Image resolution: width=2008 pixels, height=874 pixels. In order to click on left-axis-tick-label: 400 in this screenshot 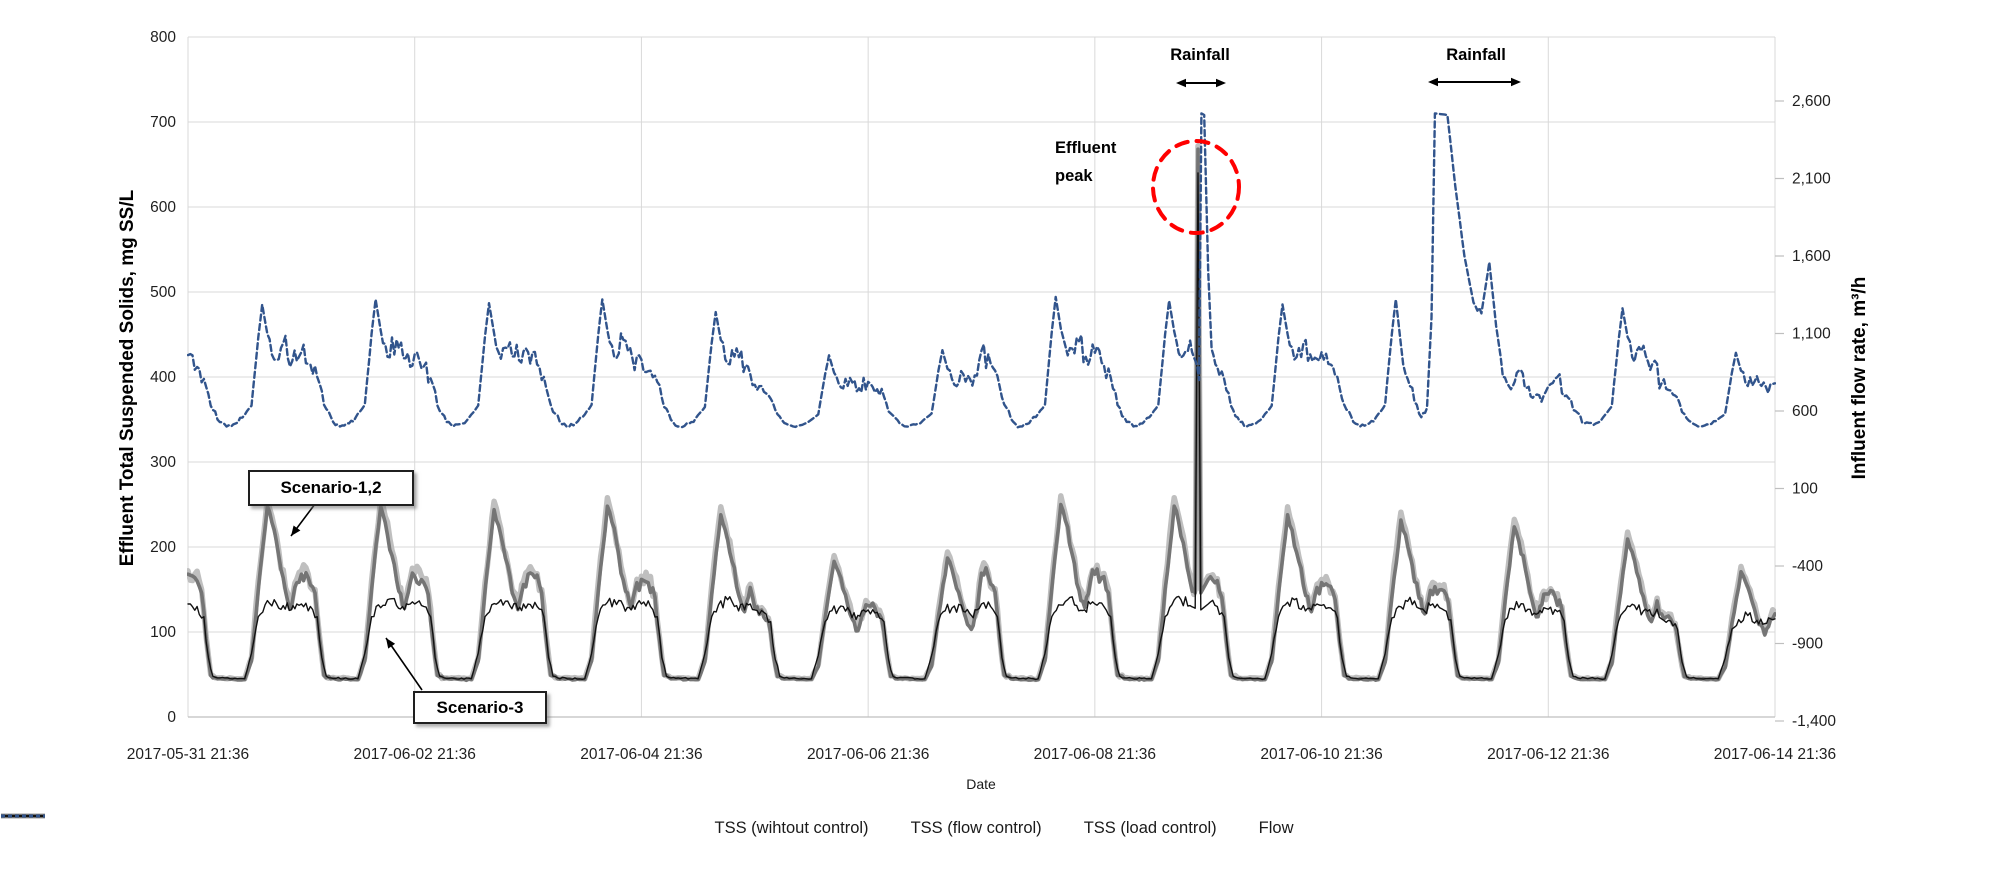, I will do `click(163, 377)`.